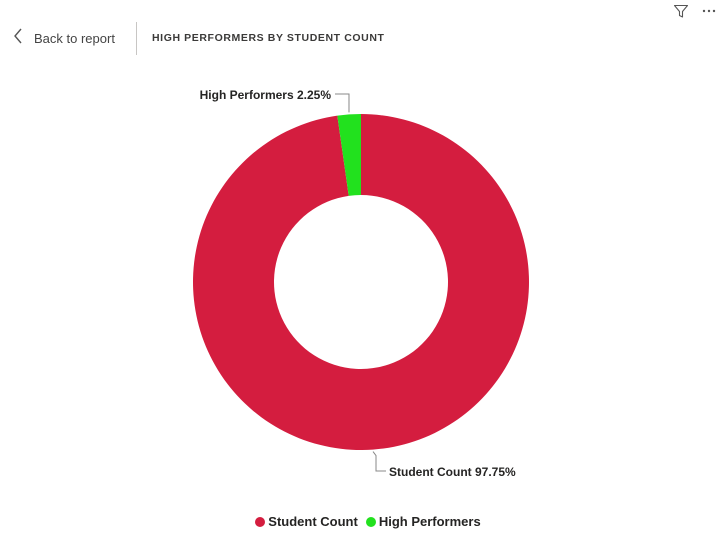 This screenshot has height=540, width=724. I want to click on slice-high-performers, so click(349, 155).